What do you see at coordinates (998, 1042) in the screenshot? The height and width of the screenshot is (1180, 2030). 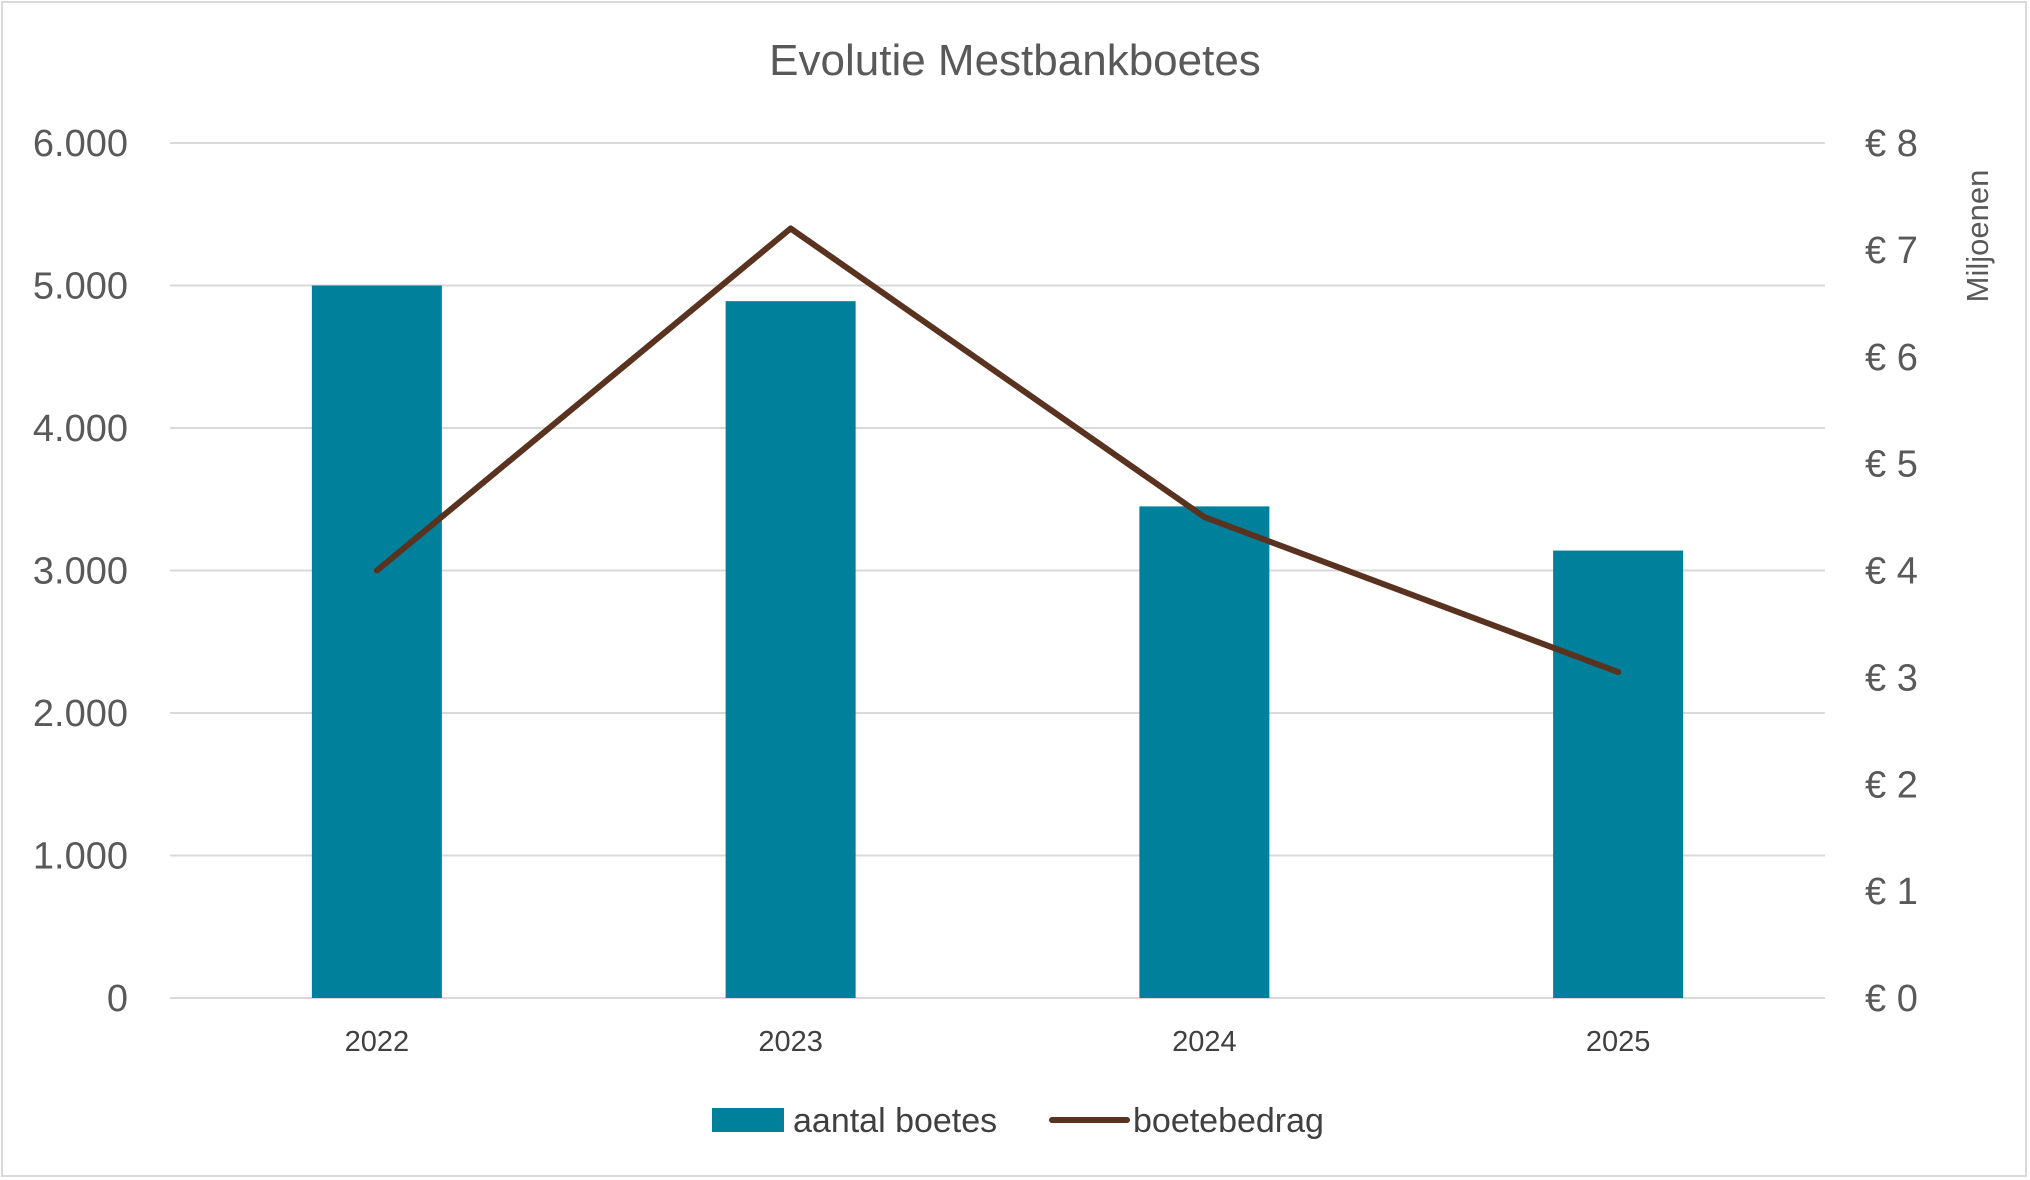 I see `x-axis: 2022 2023 2024 2025` at bounding box center [998, 1042].